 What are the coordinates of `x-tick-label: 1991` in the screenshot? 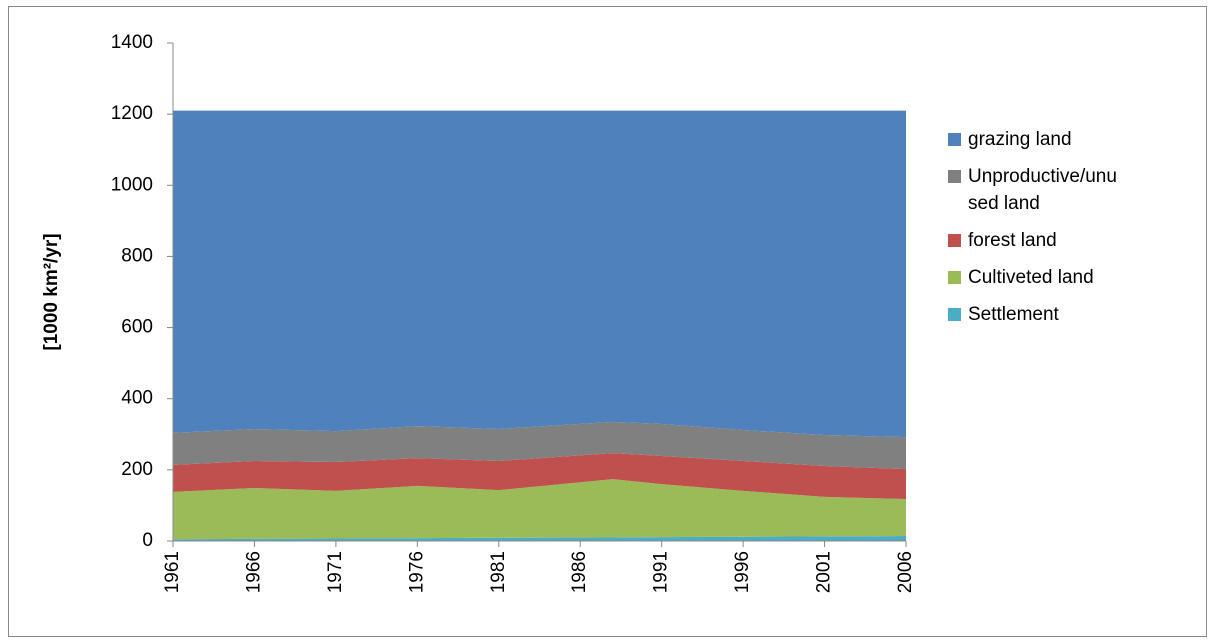 It's located at (661, 572).